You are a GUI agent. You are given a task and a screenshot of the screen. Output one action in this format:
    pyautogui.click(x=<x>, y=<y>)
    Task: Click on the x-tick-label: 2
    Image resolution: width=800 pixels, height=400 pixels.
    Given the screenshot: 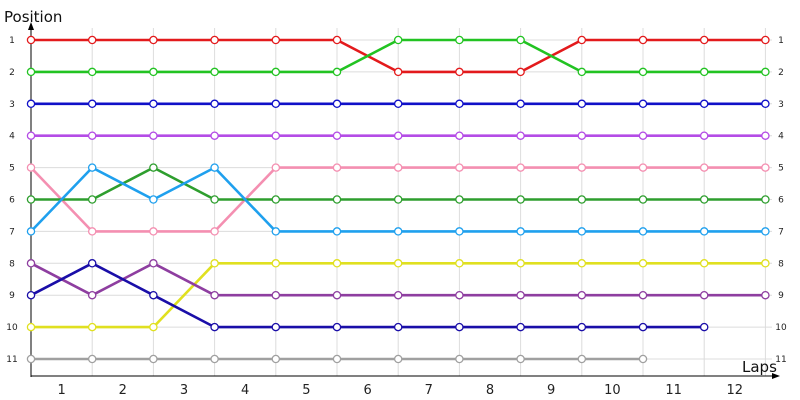 What is the action you would take?
    pyautogui.click(x=123, y=390)
    